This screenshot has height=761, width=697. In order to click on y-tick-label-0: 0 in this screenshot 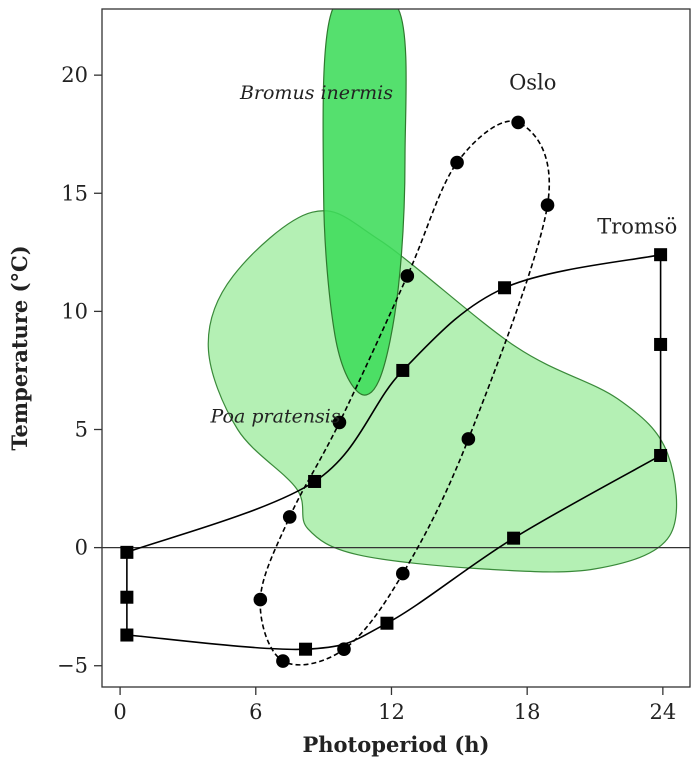, I will do `click(81, 548)`.